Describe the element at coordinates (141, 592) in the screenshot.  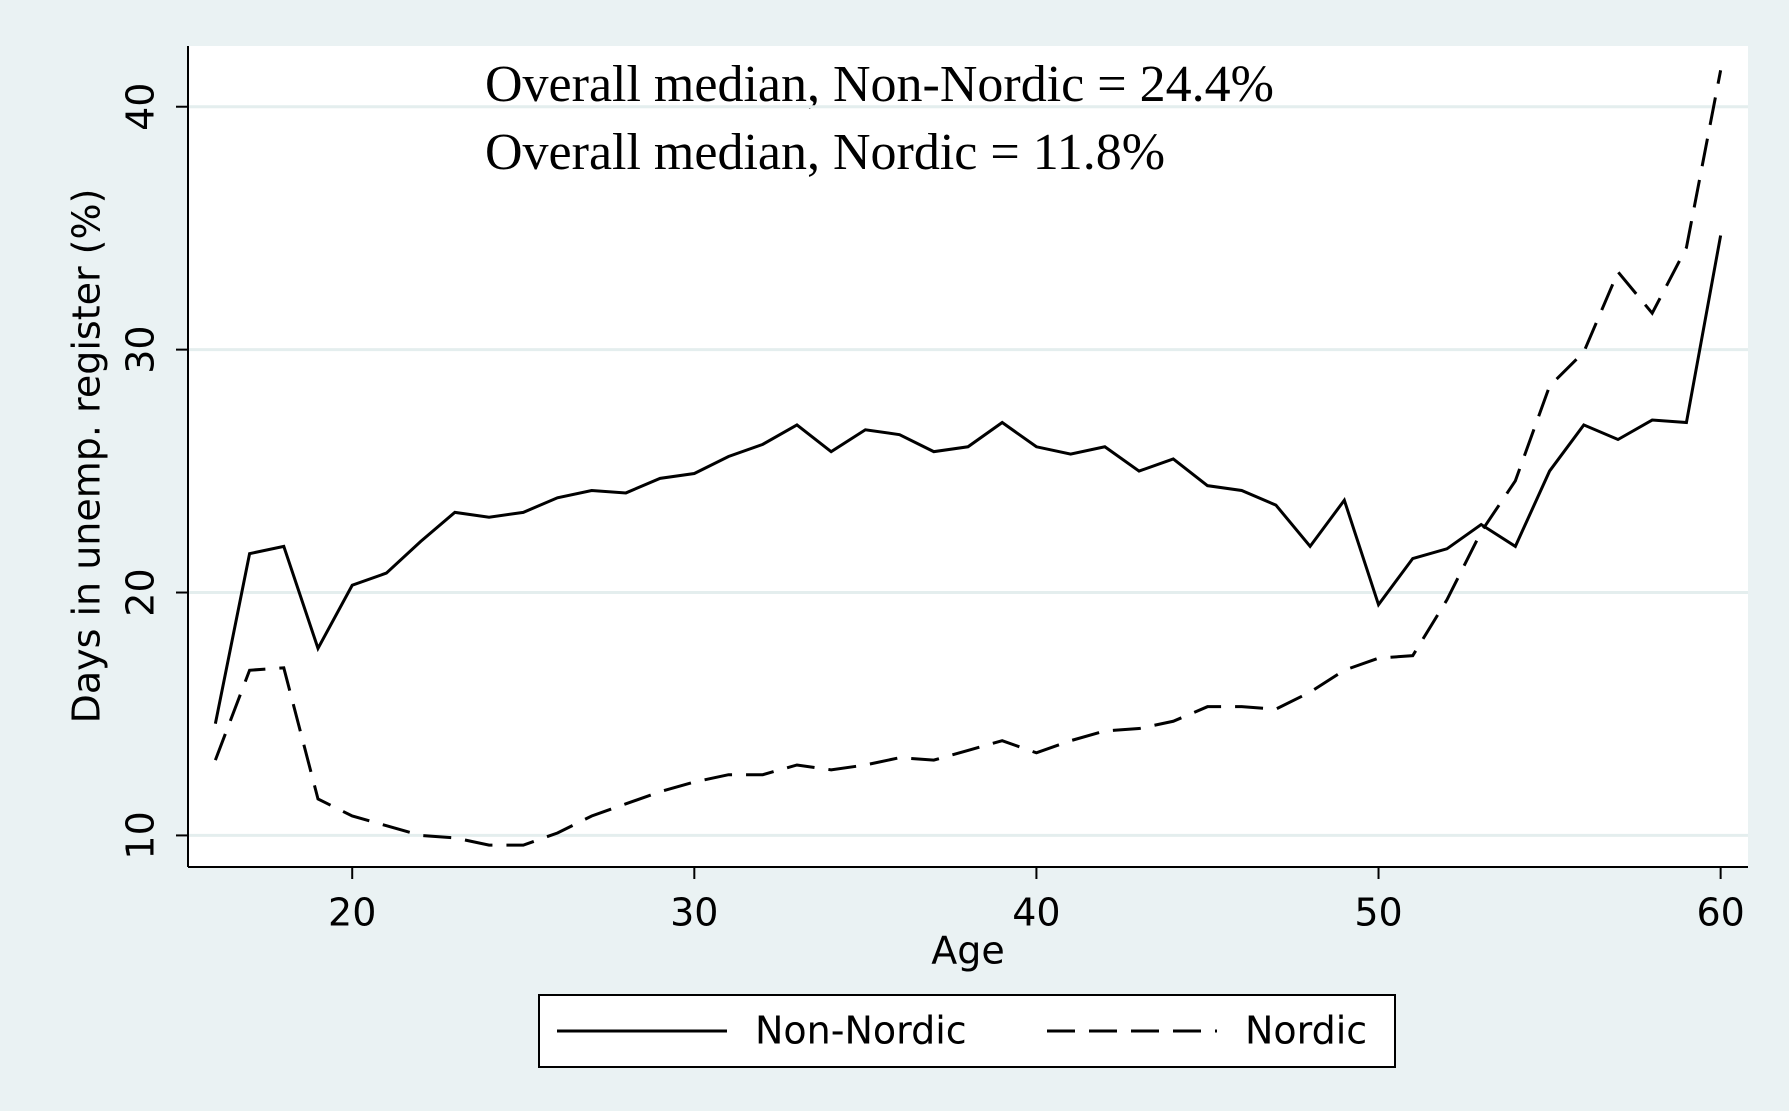
I see `y-tick-label: 20` at that location.